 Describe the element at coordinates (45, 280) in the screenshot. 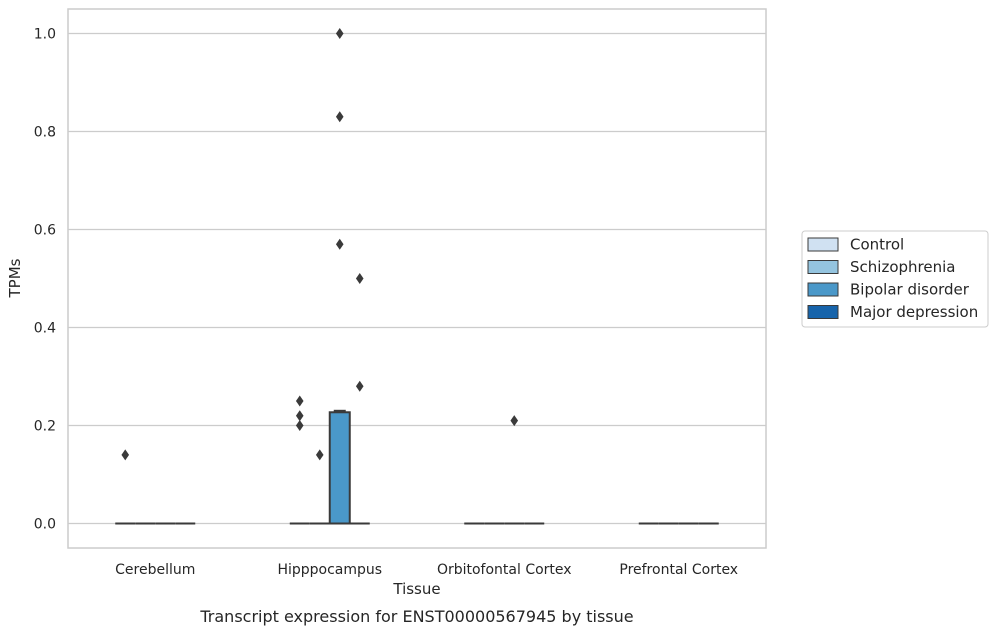

I see `y-tick-labels: 0.0 0.2 0.4 0.6 0.8 1.0` at that location.